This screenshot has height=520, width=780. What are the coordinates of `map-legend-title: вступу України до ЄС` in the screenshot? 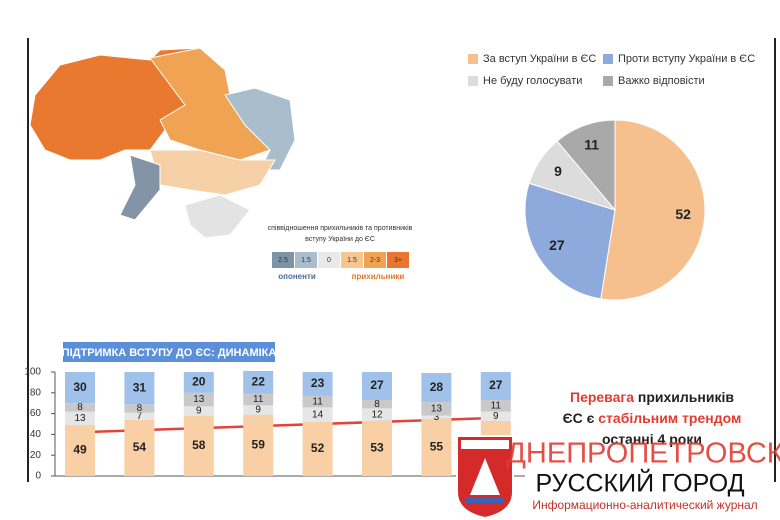 It's located at (340, 239).